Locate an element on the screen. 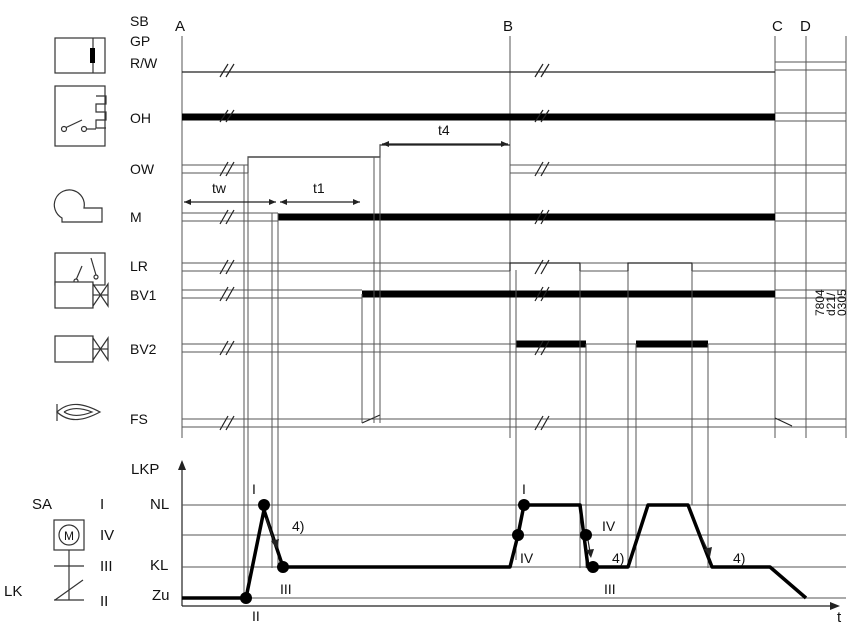 The image size is (861, 630). safety-interlock-icon is located at coordinates (80, 55).